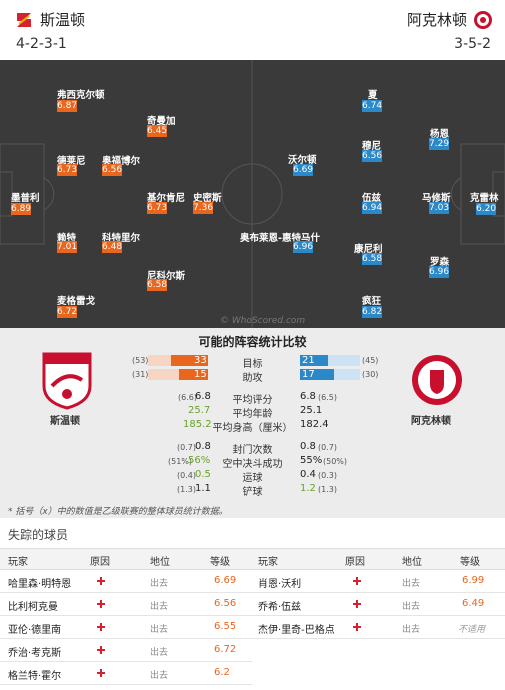 This screenshot has width=505, height=690. I want to click on home-formation: 4-2-3-1, so click(41, 44).